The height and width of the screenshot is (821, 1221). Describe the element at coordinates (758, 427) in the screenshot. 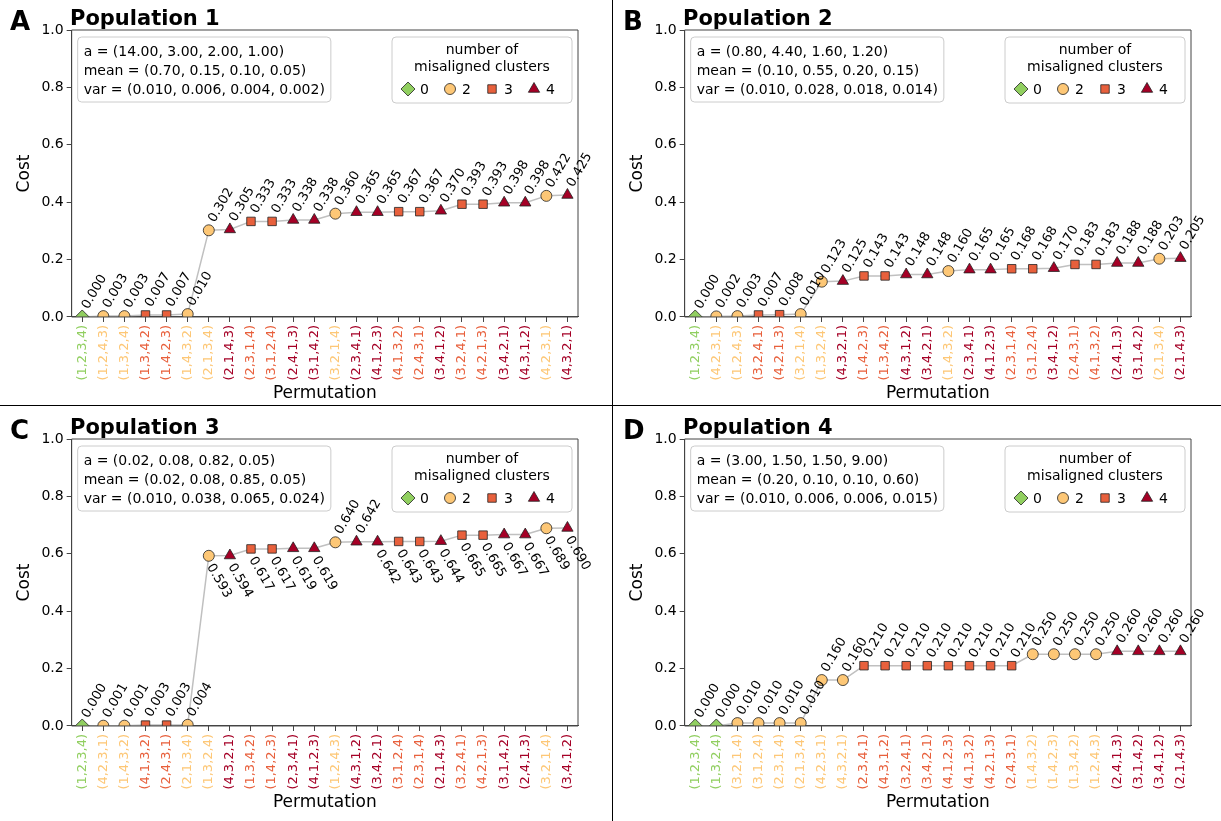

I see `chart-title: Population 4` at that location.